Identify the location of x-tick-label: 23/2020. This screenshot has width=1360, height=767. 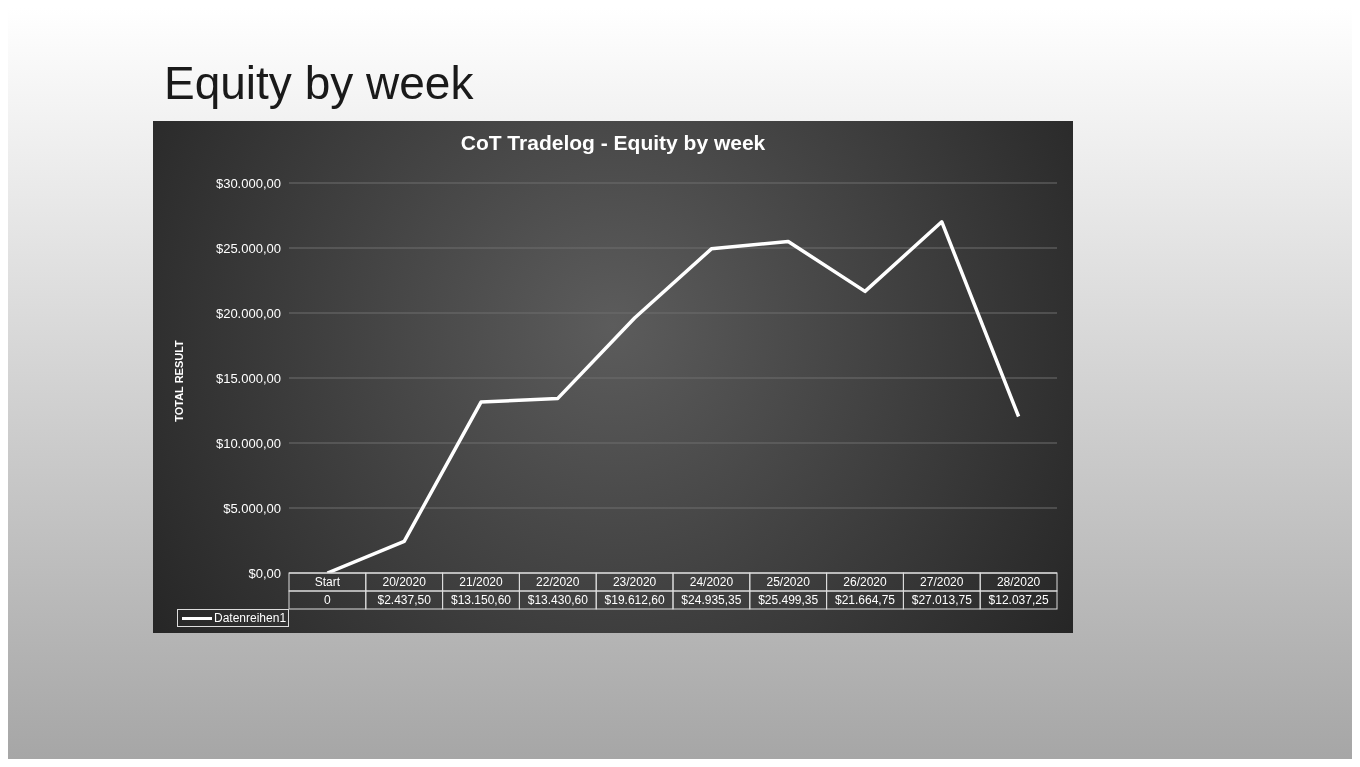
(634, 582).